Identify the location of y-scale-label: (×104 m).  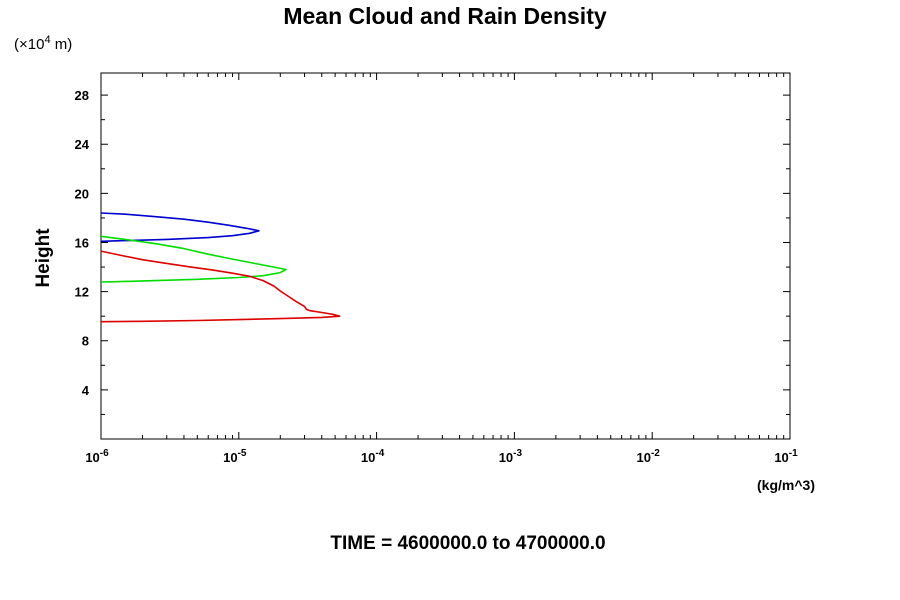
(43, 43).